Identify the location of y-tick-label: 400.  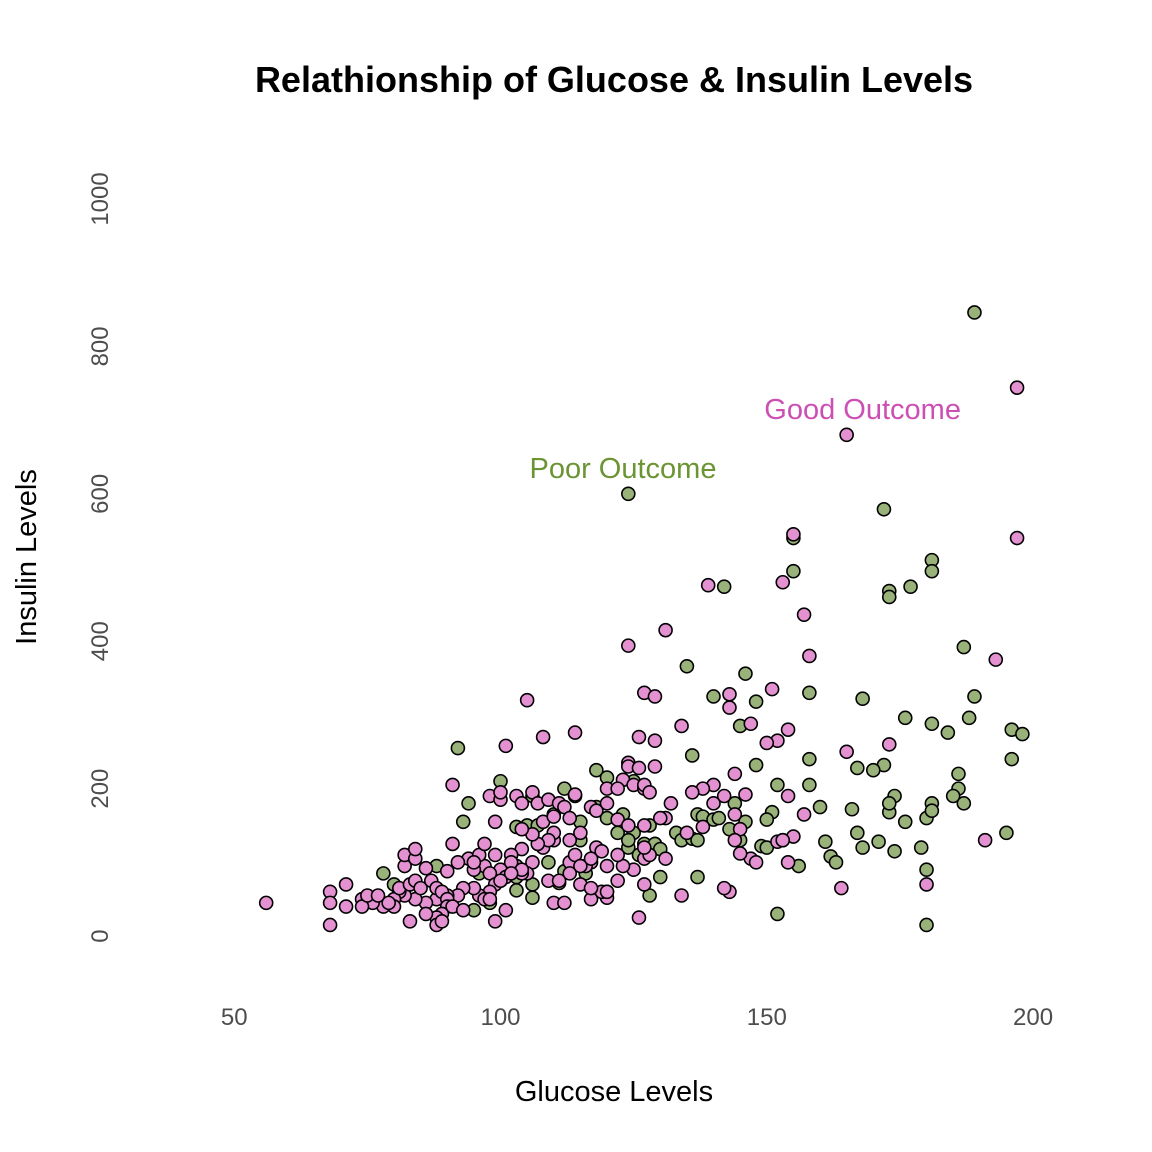
(100, 641).